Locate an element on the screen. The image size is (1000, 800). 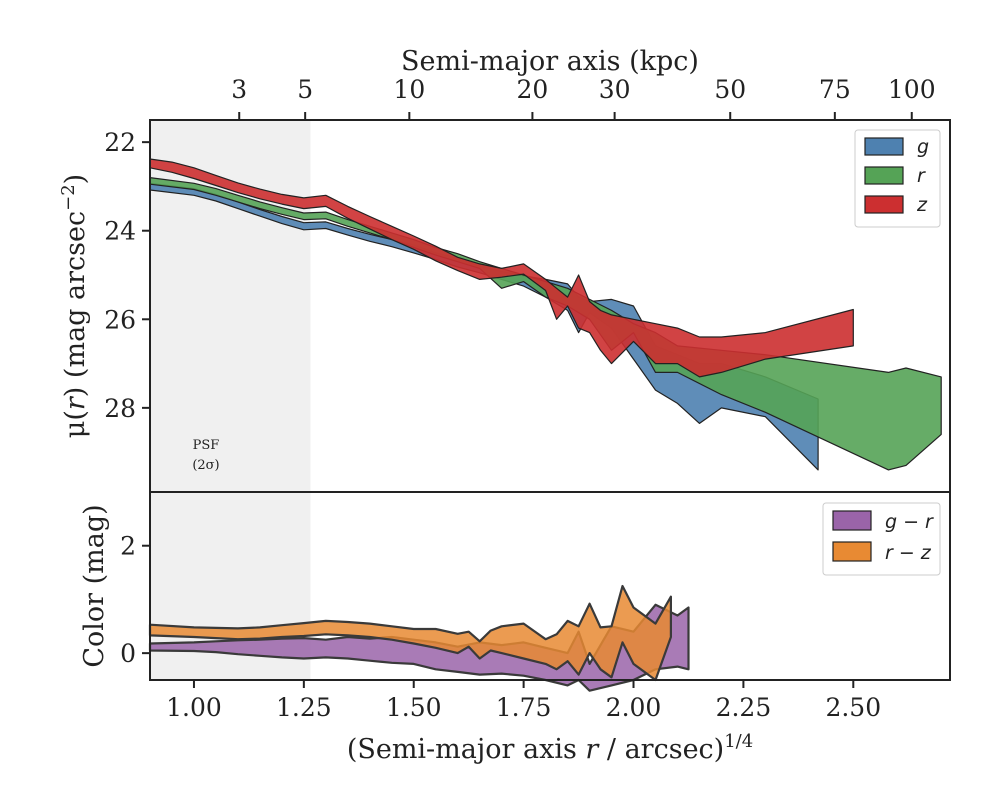
top-tick-label: 50 is located at coordinates (730, 89).